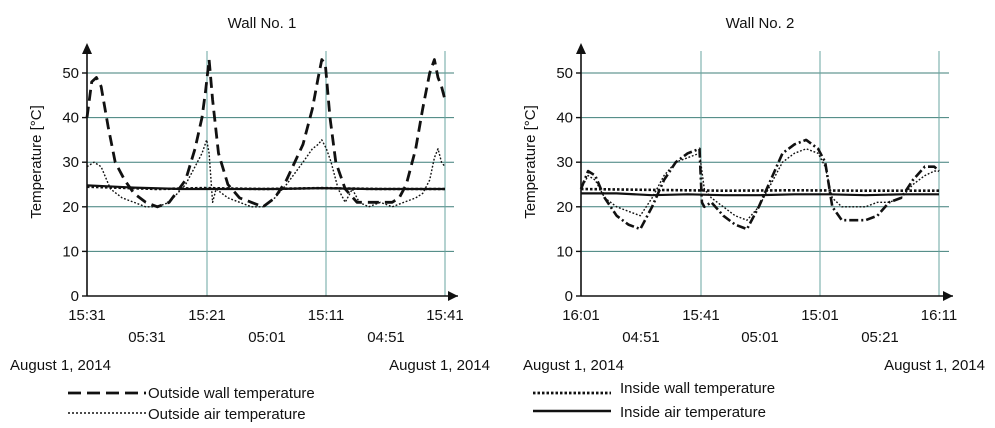 The height and width of the screenshot is (428, 995). I want to click on chart1-date-left: August 1, 2014, so click(60, 365).